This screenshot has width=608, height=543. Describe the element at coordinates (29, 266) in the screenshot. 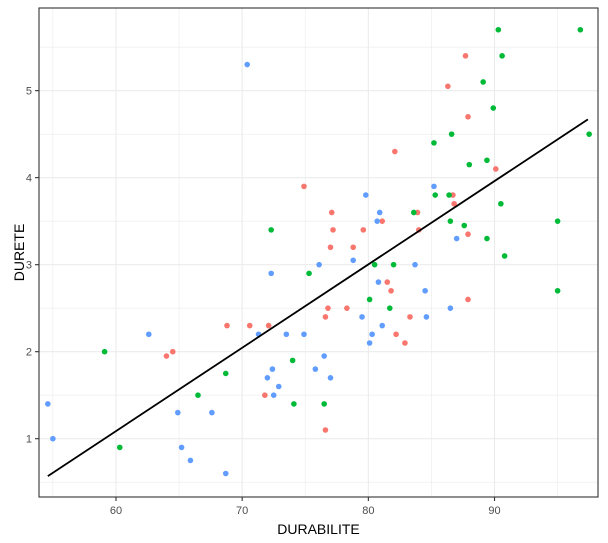

I see `y-tick-label: 3` at that location.